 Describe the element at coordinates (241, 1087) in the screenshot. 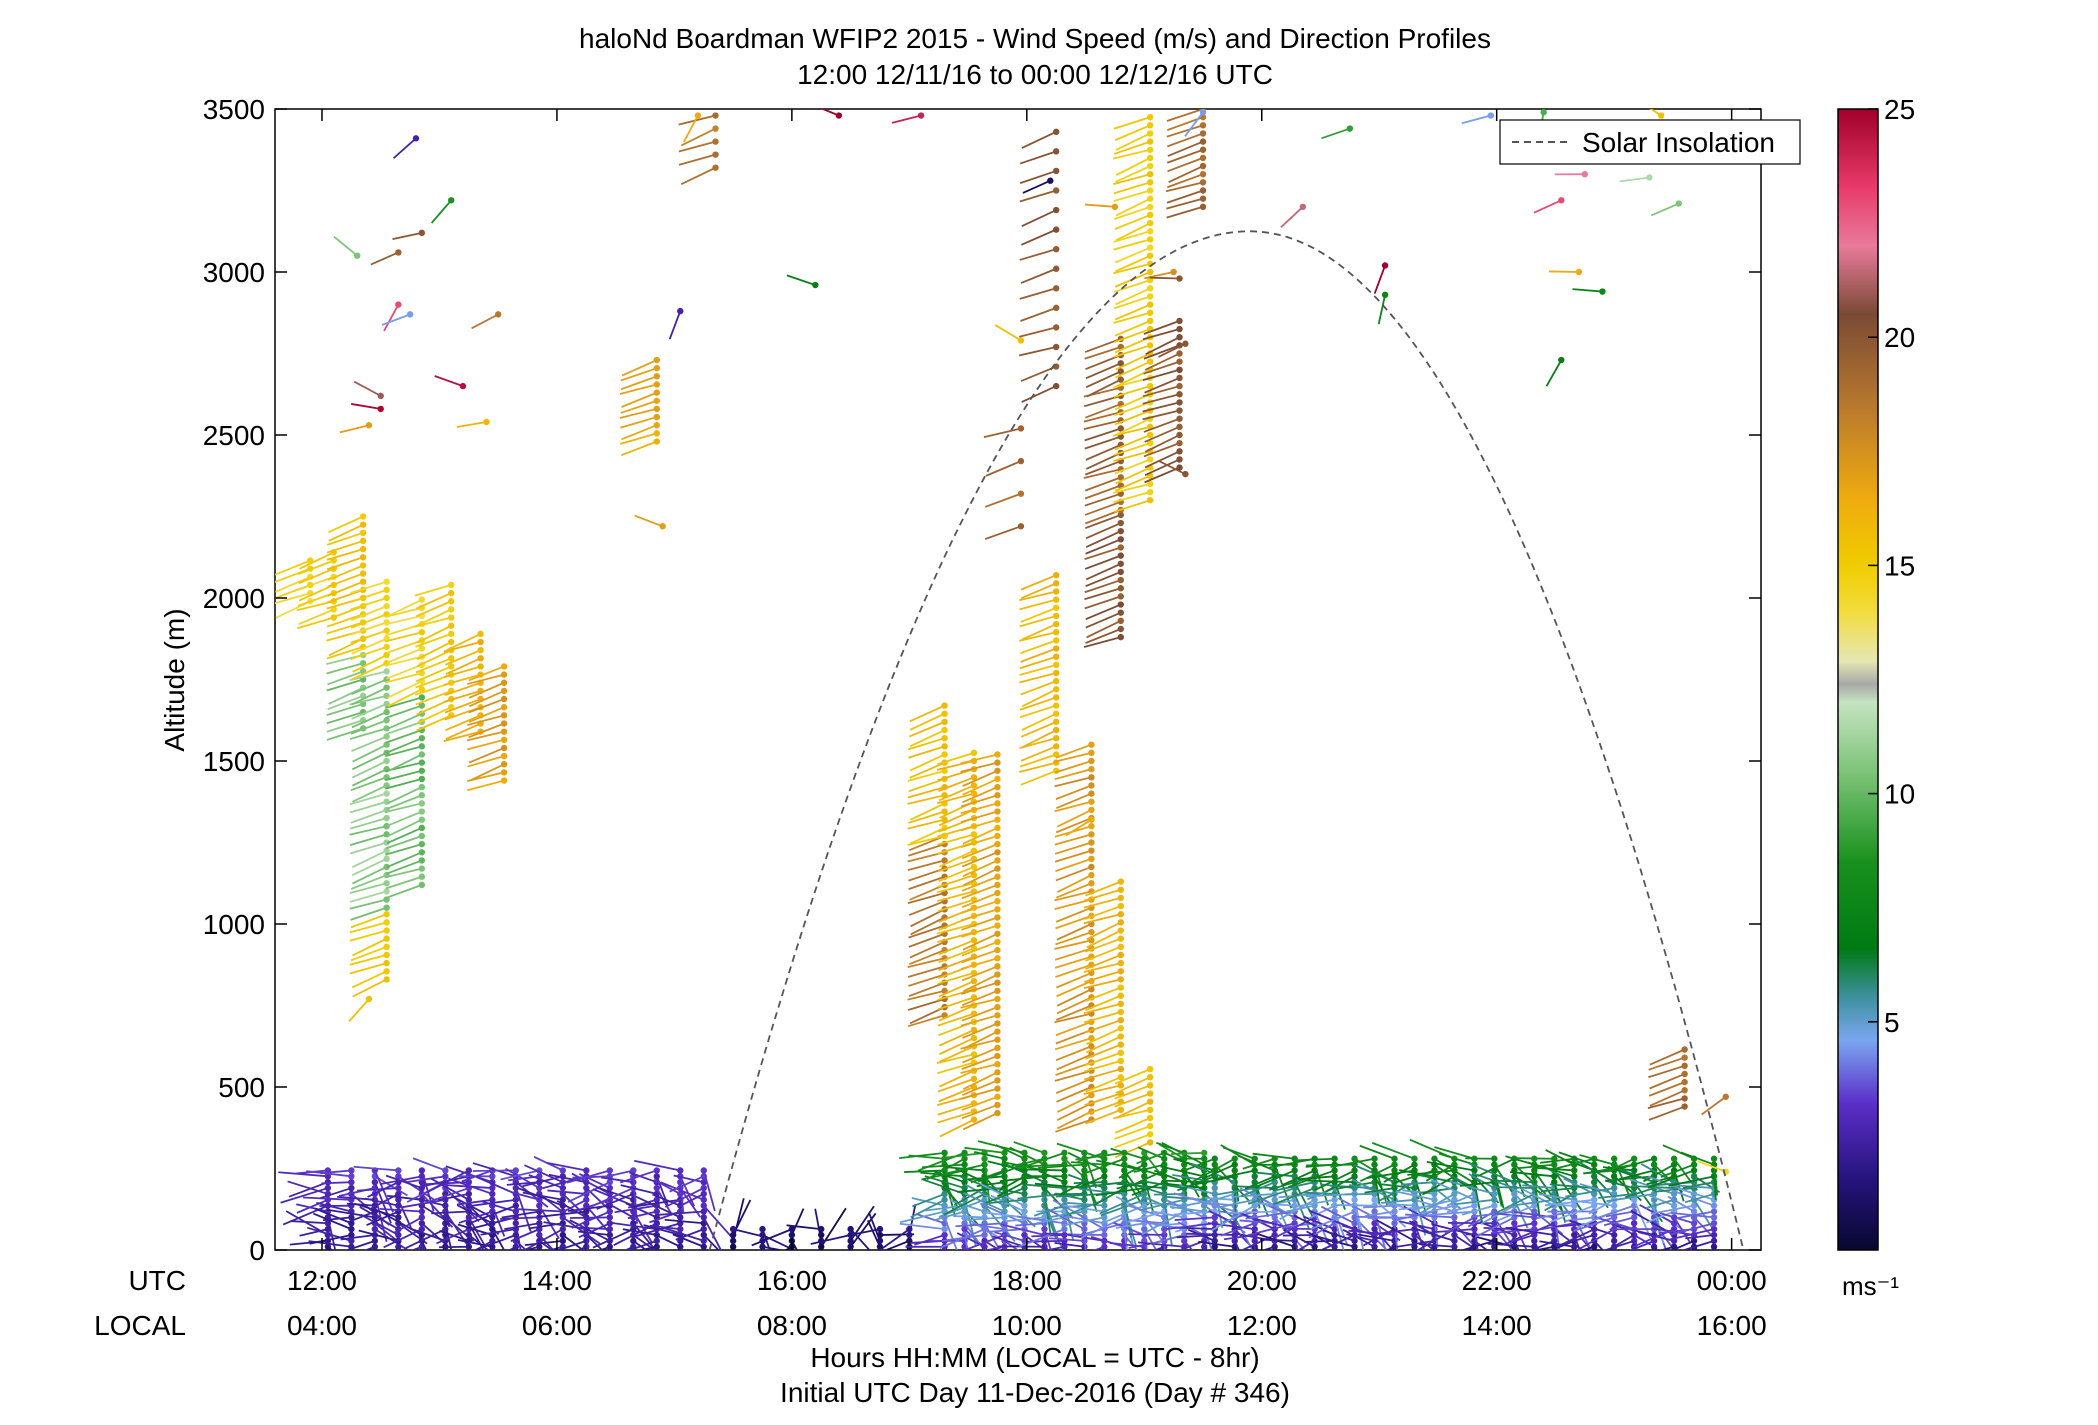

I see `y-tick-label: 500` at that location.